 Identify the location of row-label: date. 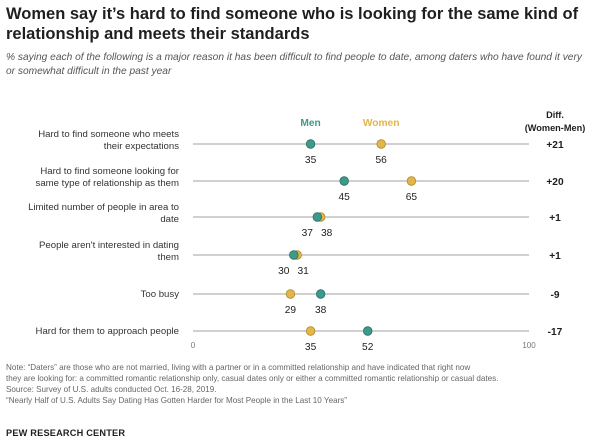
(169, 219).